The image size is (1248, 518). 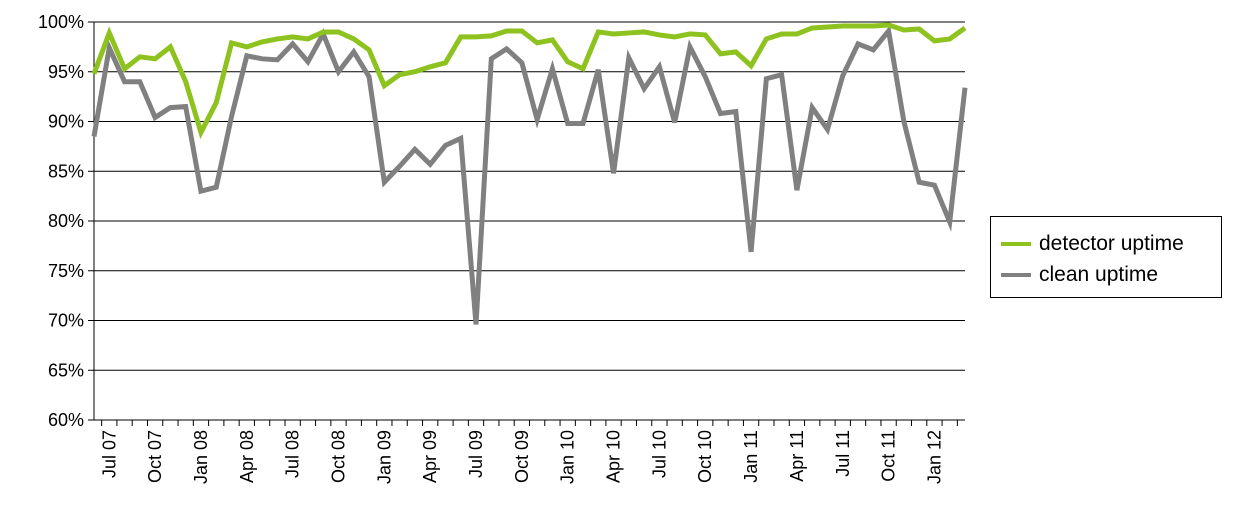 What do you see at coordinates (1016, 275) in the screenshot?
I see `legend-swatch-clean-uptime` at bounding box center [1016, 275].